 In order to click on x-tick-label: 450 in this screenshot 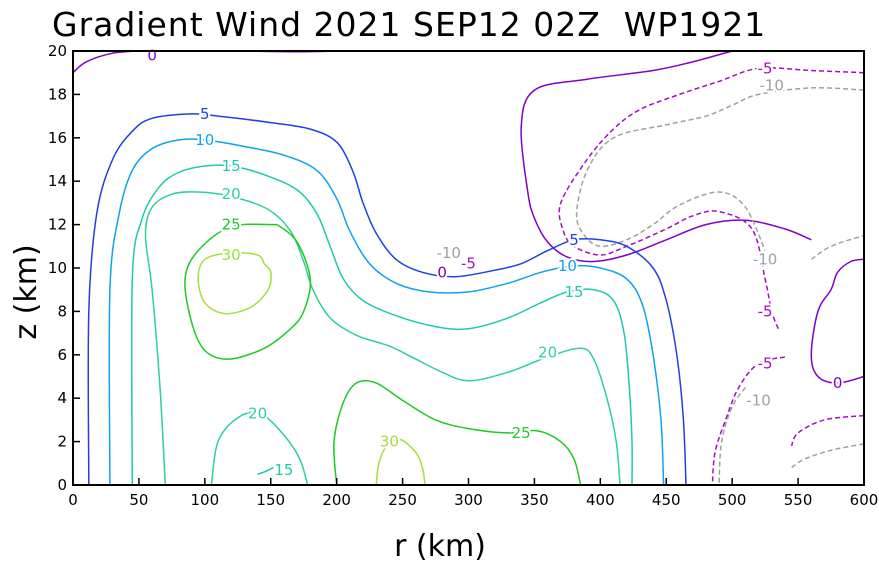, I will do `click(666, 500)`.